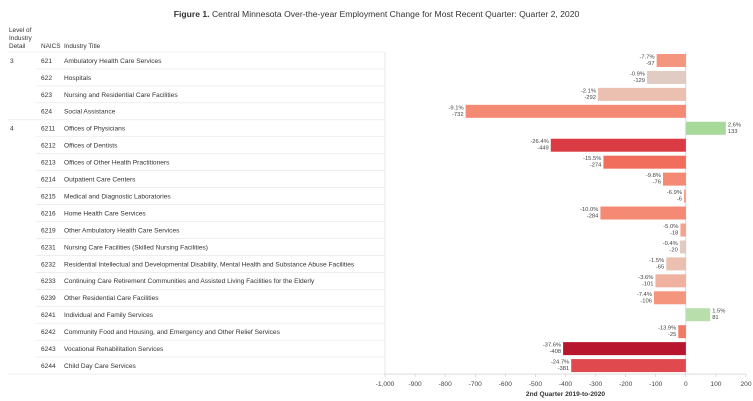  Describe the element at coordinates (20, 38) in the screenshot. I see `level-header-line-2: Industry` at that location.